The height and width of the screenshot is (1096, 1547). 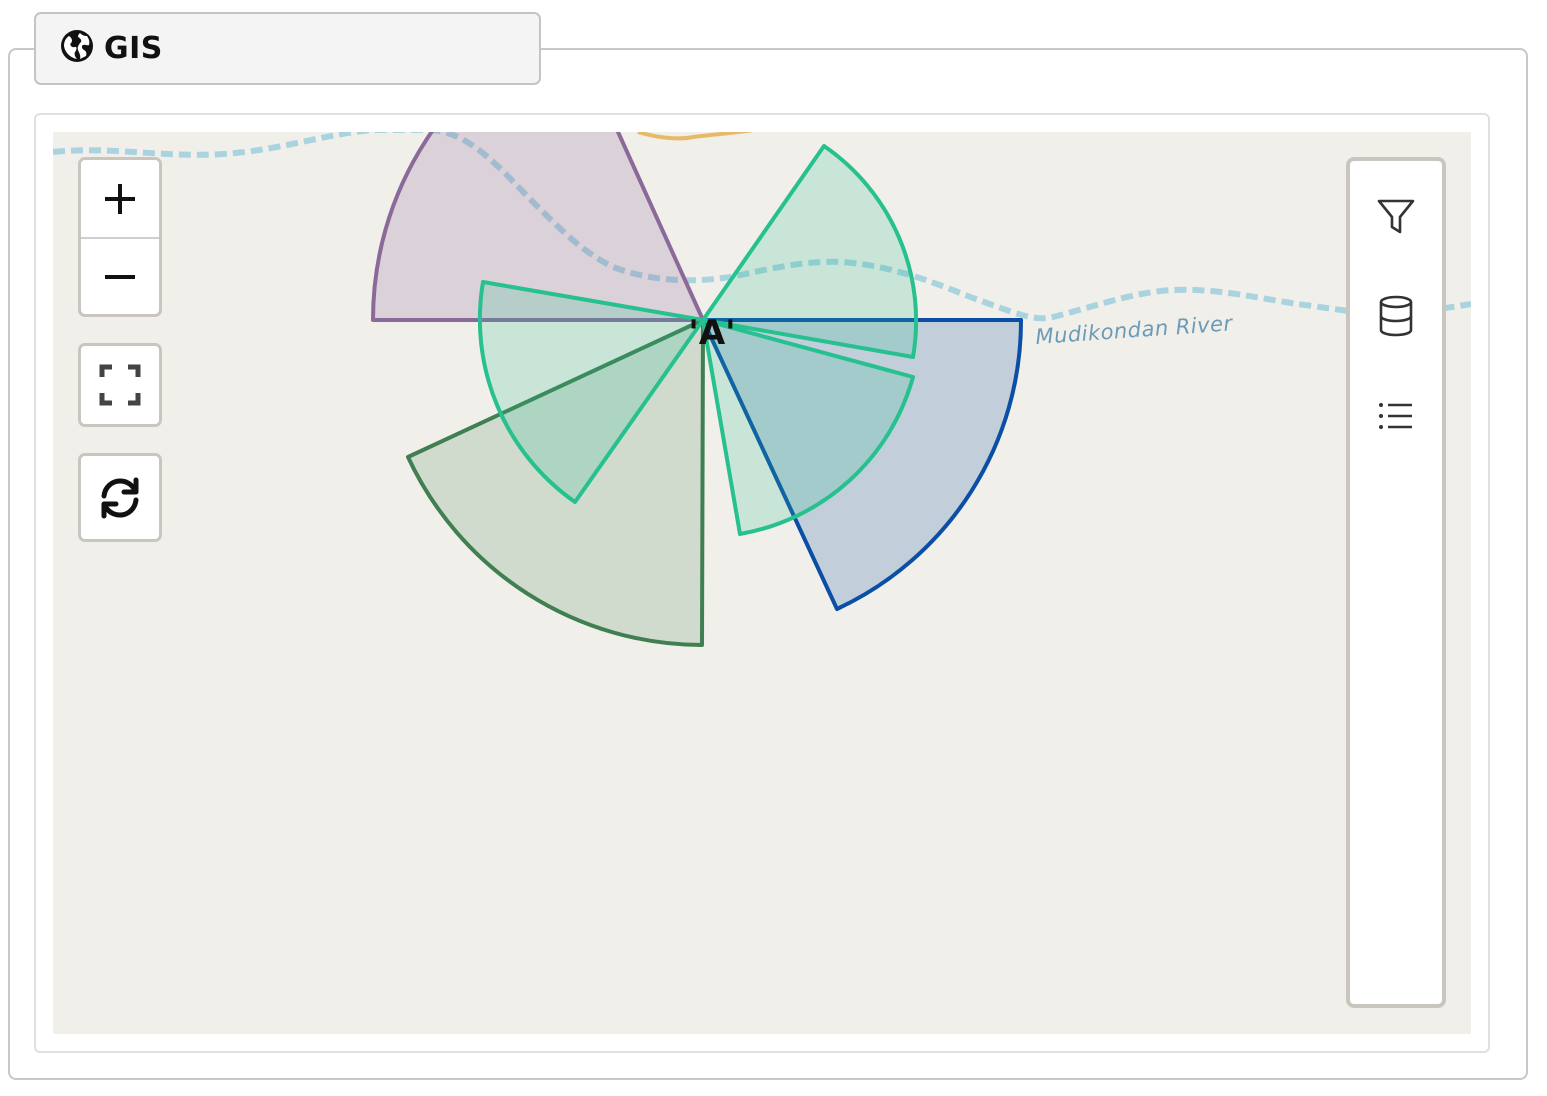 What do you see at coordinates (1396, 582) in the screenshot?
I see `layer-toolbar` at bounding box center [1396, 582].